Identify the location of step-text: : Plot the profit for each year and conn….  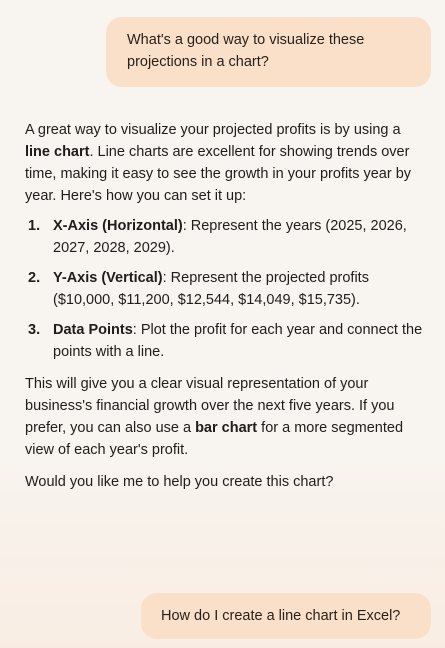
(238, 341).